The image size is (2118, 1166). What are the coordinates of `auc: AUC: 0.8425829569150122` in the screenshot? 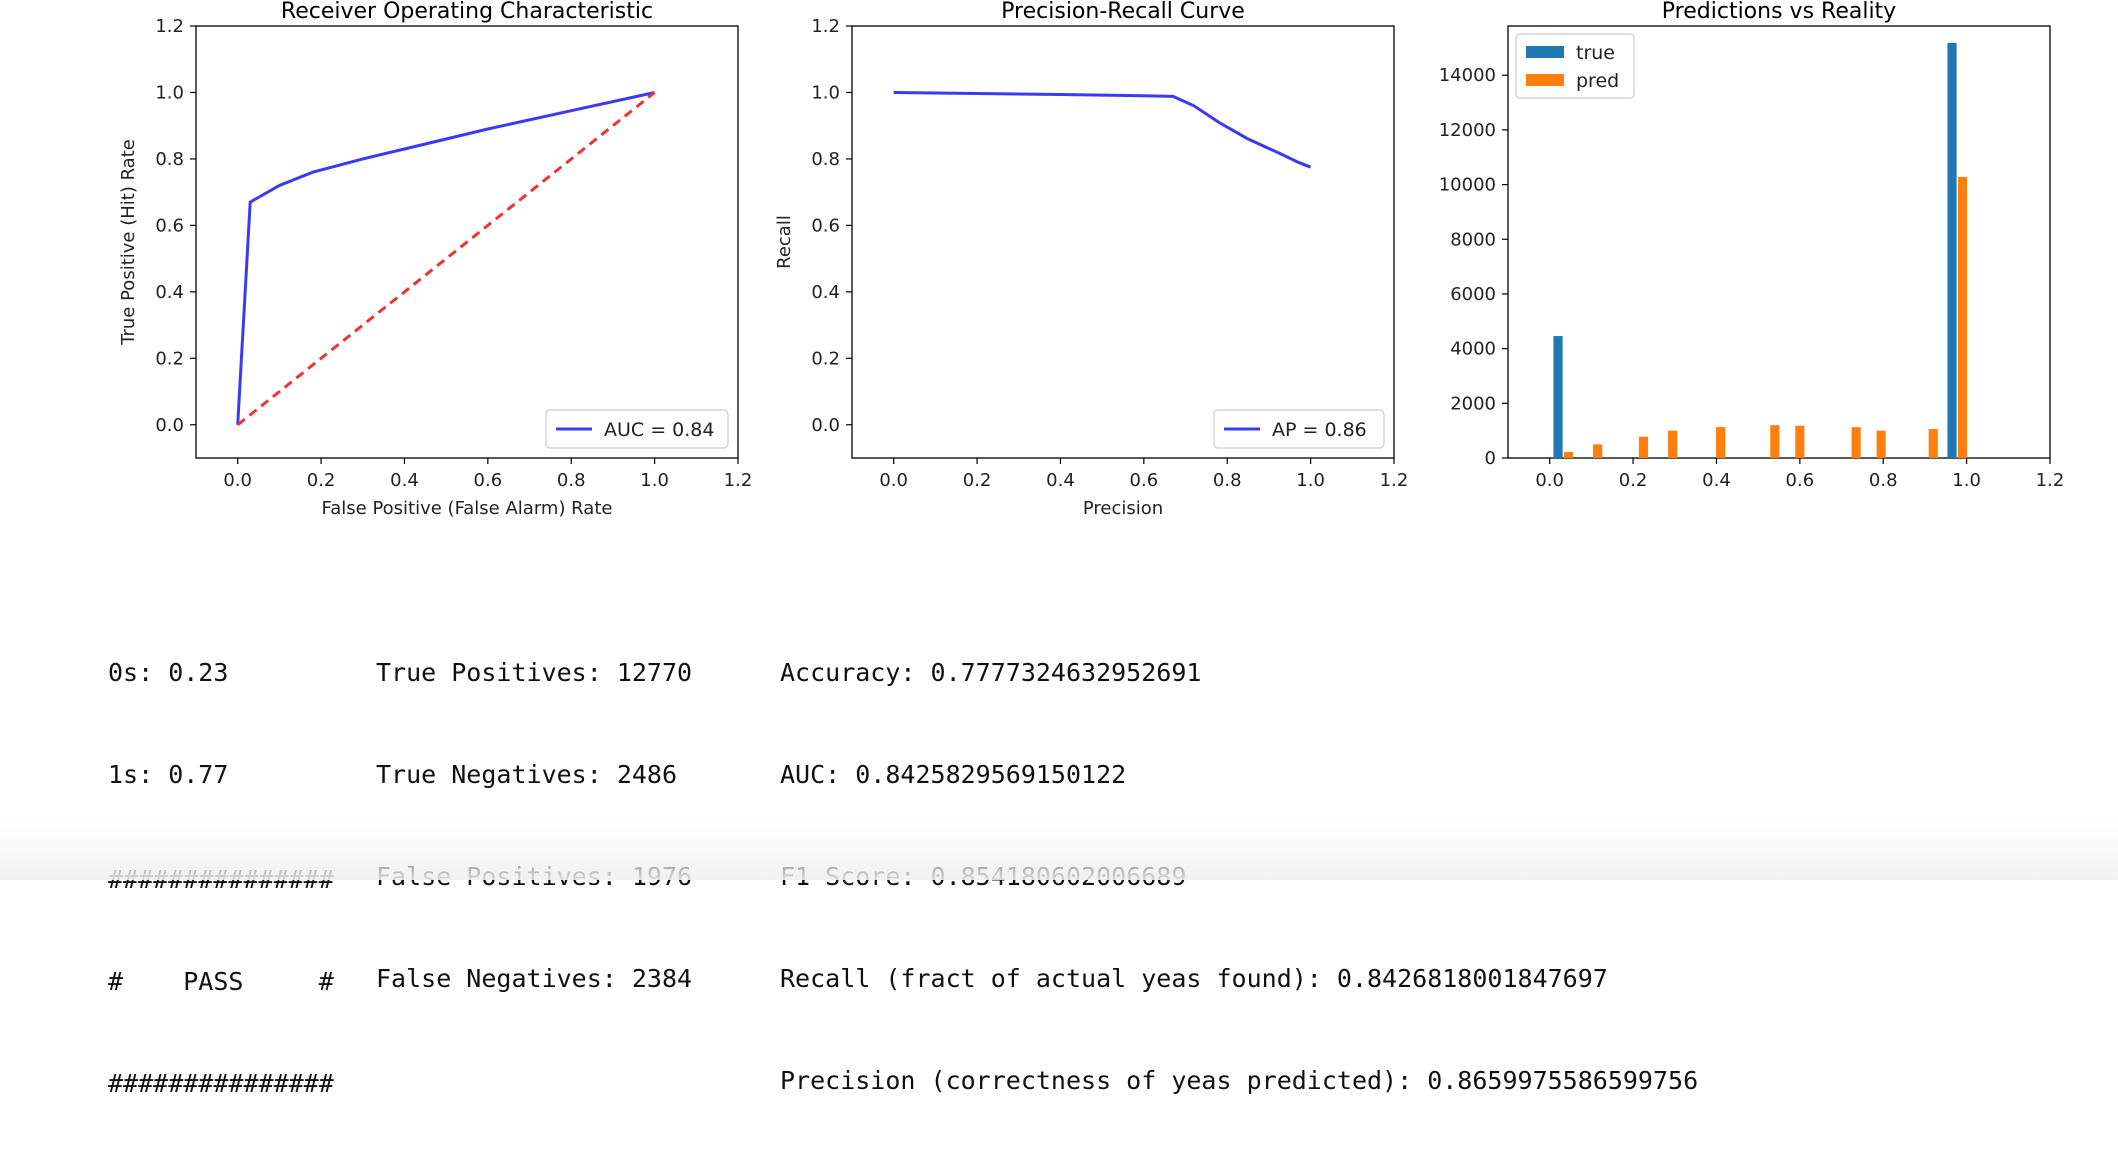 It's located at (1239, 775).